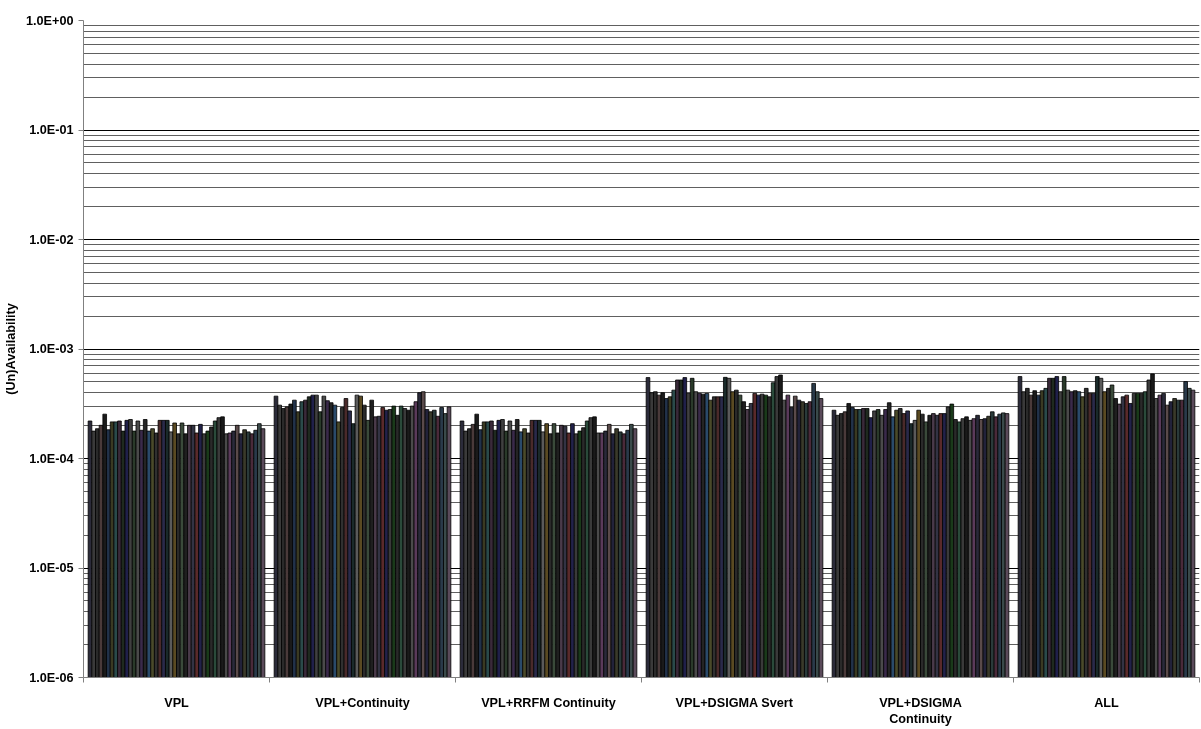 This screenshot has height=729, width=1201. What do you see at coordinates (50, 20) in the screenshot?
I see `y-tick-label: 1.0E+00` at bounding box center [50, 20].